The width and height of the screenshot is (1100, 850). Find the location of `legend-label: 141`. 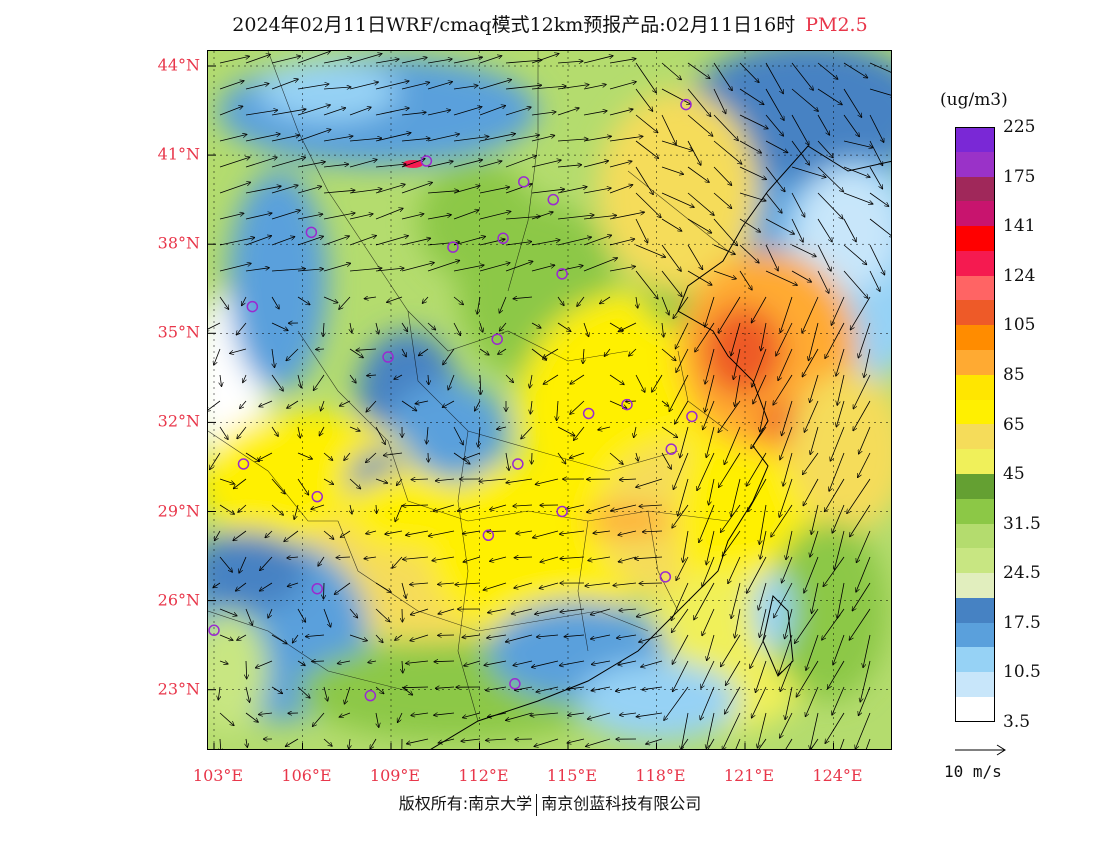

legend-label: 141 is located at coordinates (1019, 226).